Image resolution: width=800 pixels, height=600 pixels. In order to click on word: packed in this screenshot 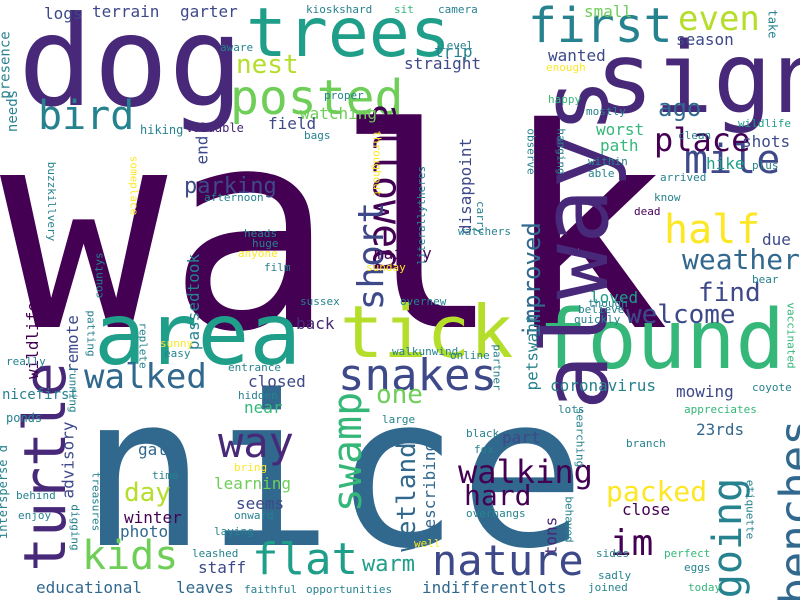, I will do `click(657, 491)`.